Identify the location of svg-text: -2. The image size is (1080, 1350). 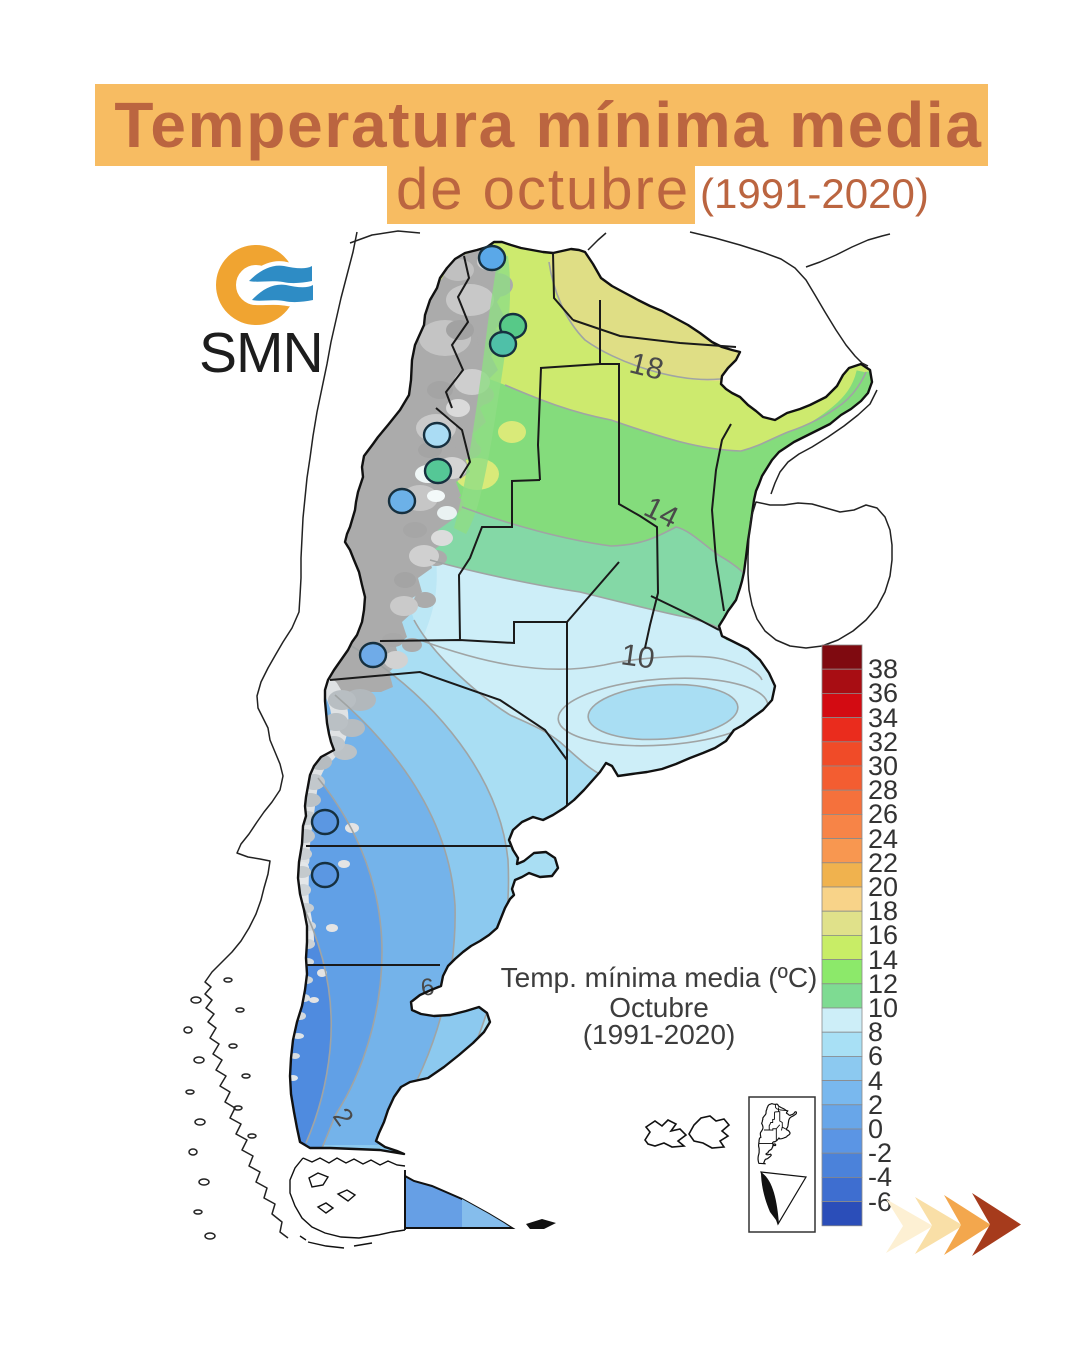
(880, 1153).